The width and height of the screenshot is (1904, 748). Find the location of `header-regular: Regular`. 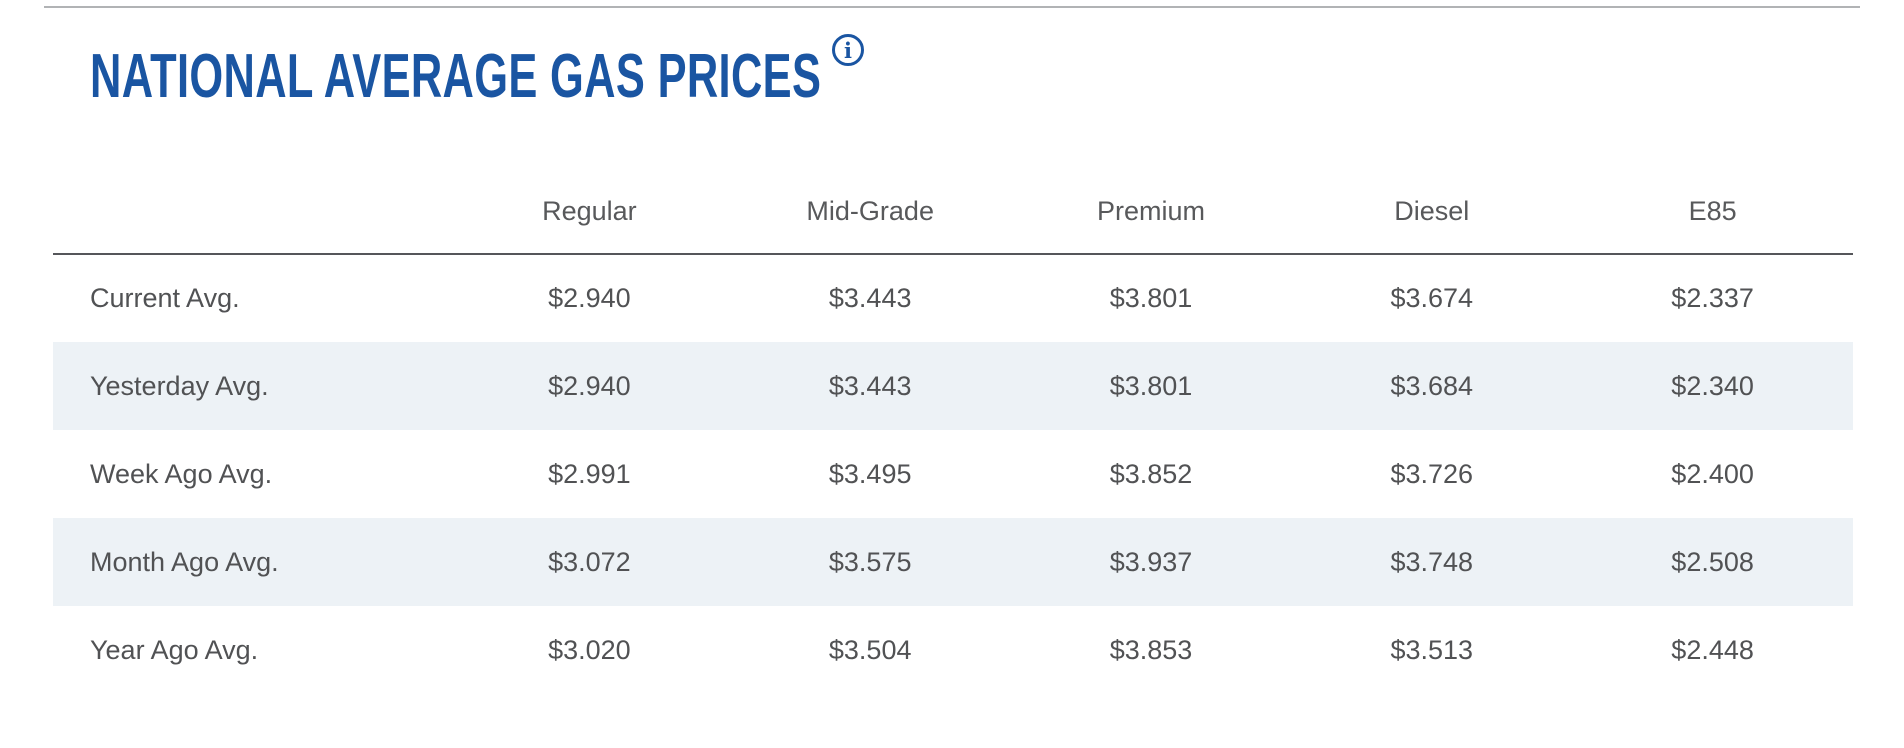

header-regular: Regular is located at coordinates (589, 211).